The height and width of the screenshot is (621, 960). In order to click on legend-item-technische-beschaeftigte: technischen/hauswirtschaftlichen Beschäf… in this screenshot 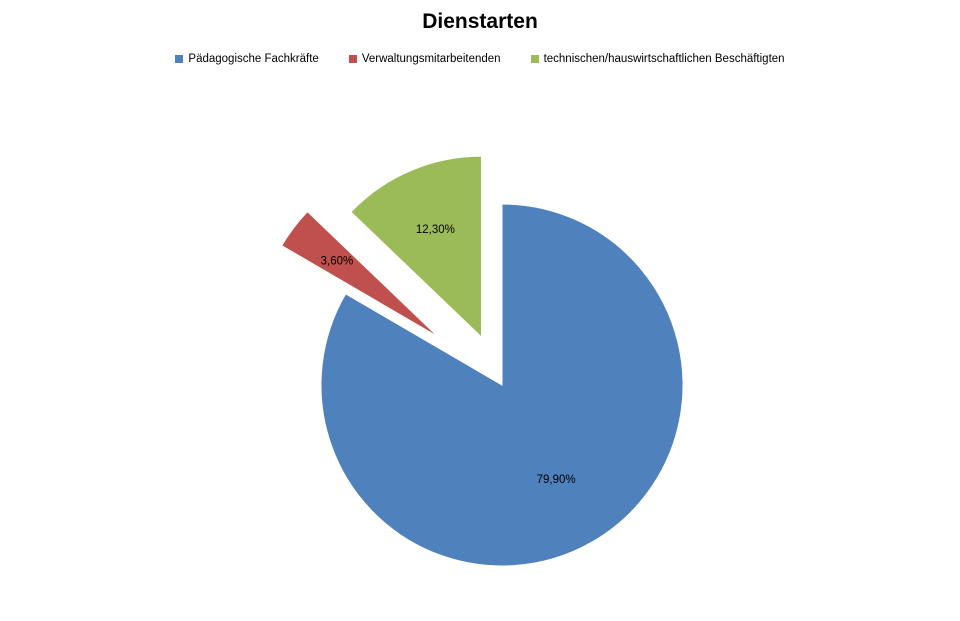, I will do `click(657, 59)`.